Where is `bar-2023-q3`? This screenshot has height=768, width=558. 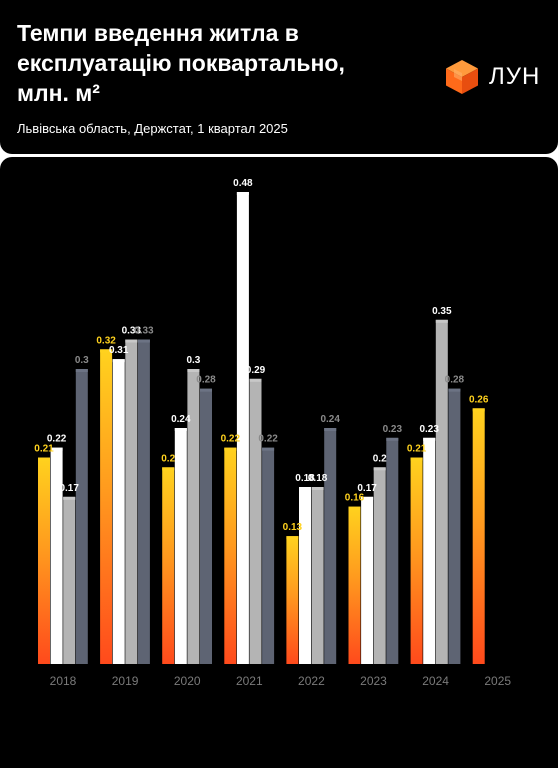
bar-2023-q3 is located at coordinates (379, 565).